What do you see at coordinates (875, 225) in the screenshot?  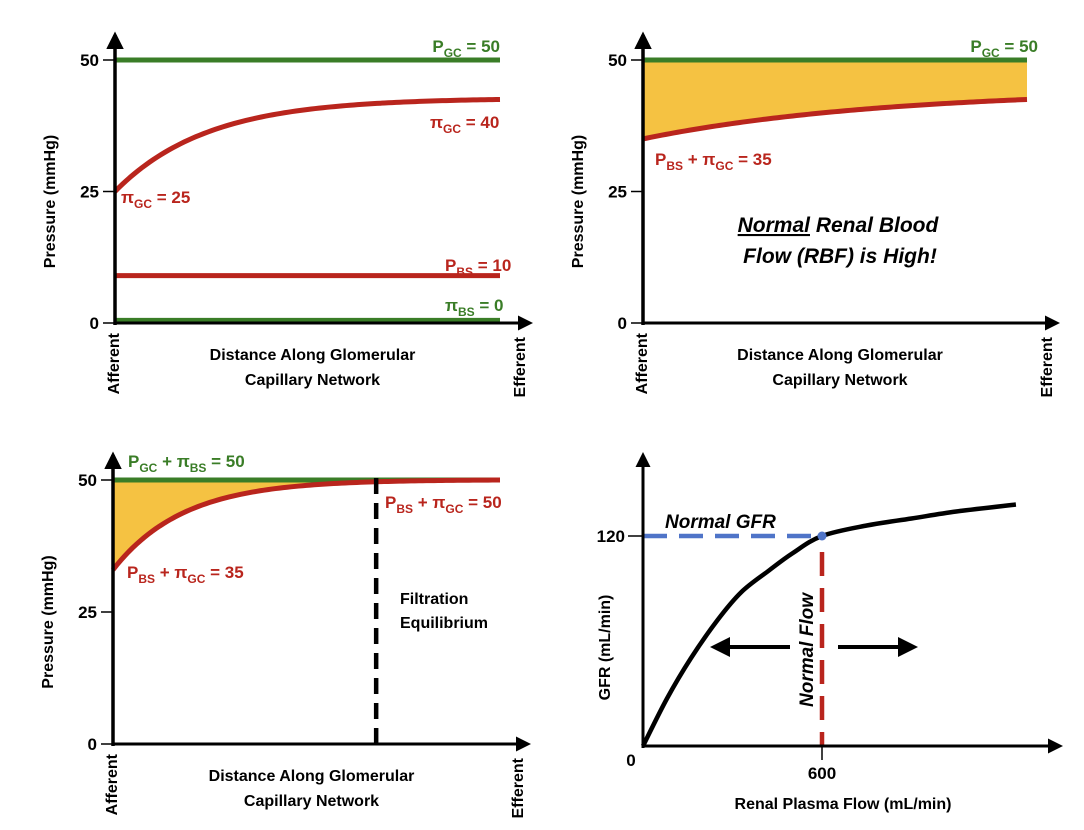 I see `annotation-text: Renal Blood` at bounding box center [875, 225].